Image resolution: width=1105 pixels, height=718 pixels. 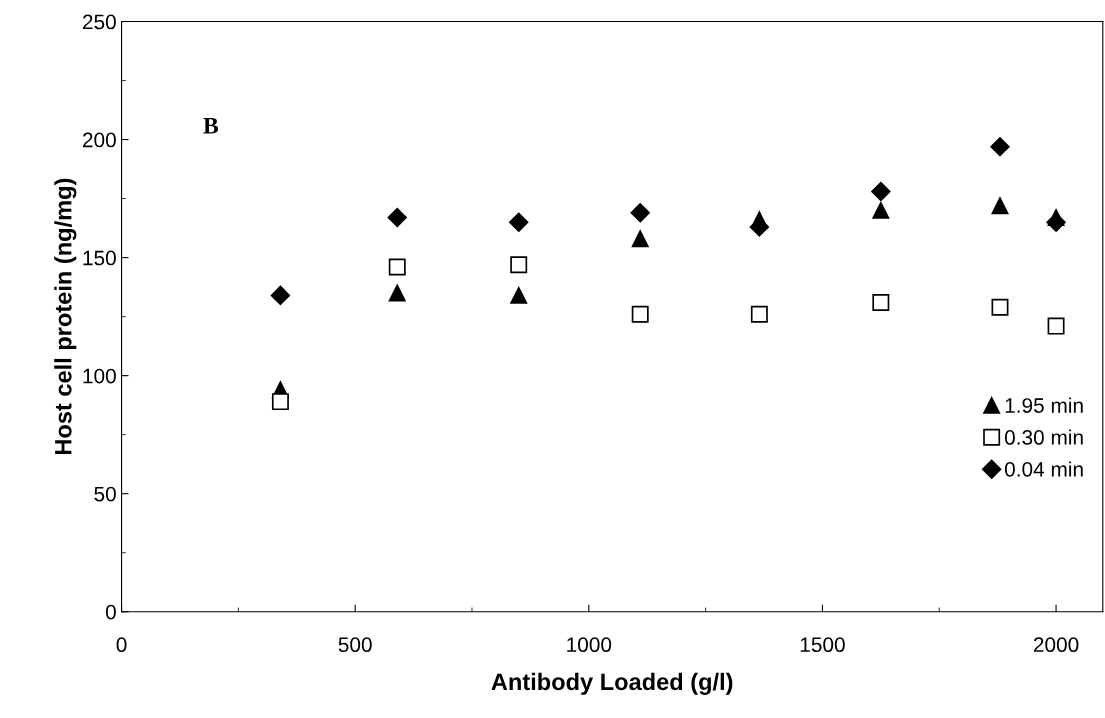 I want to click on y-axis-title: Host cell protein (ng/mg), so click(x=65, y=316).